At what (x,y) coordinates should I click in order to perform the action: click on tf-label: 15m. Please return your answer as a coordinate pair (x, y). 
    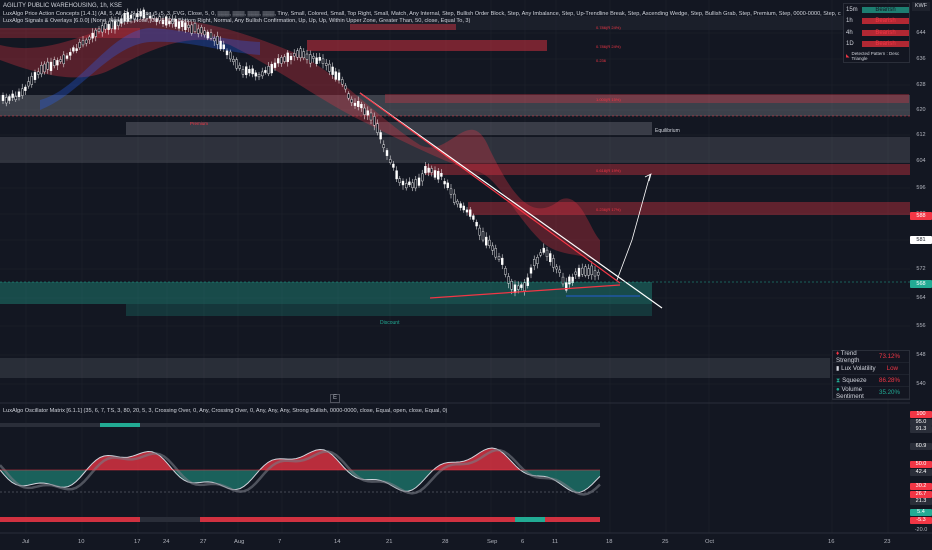
    Looking at the image, I should click on (852, 9).